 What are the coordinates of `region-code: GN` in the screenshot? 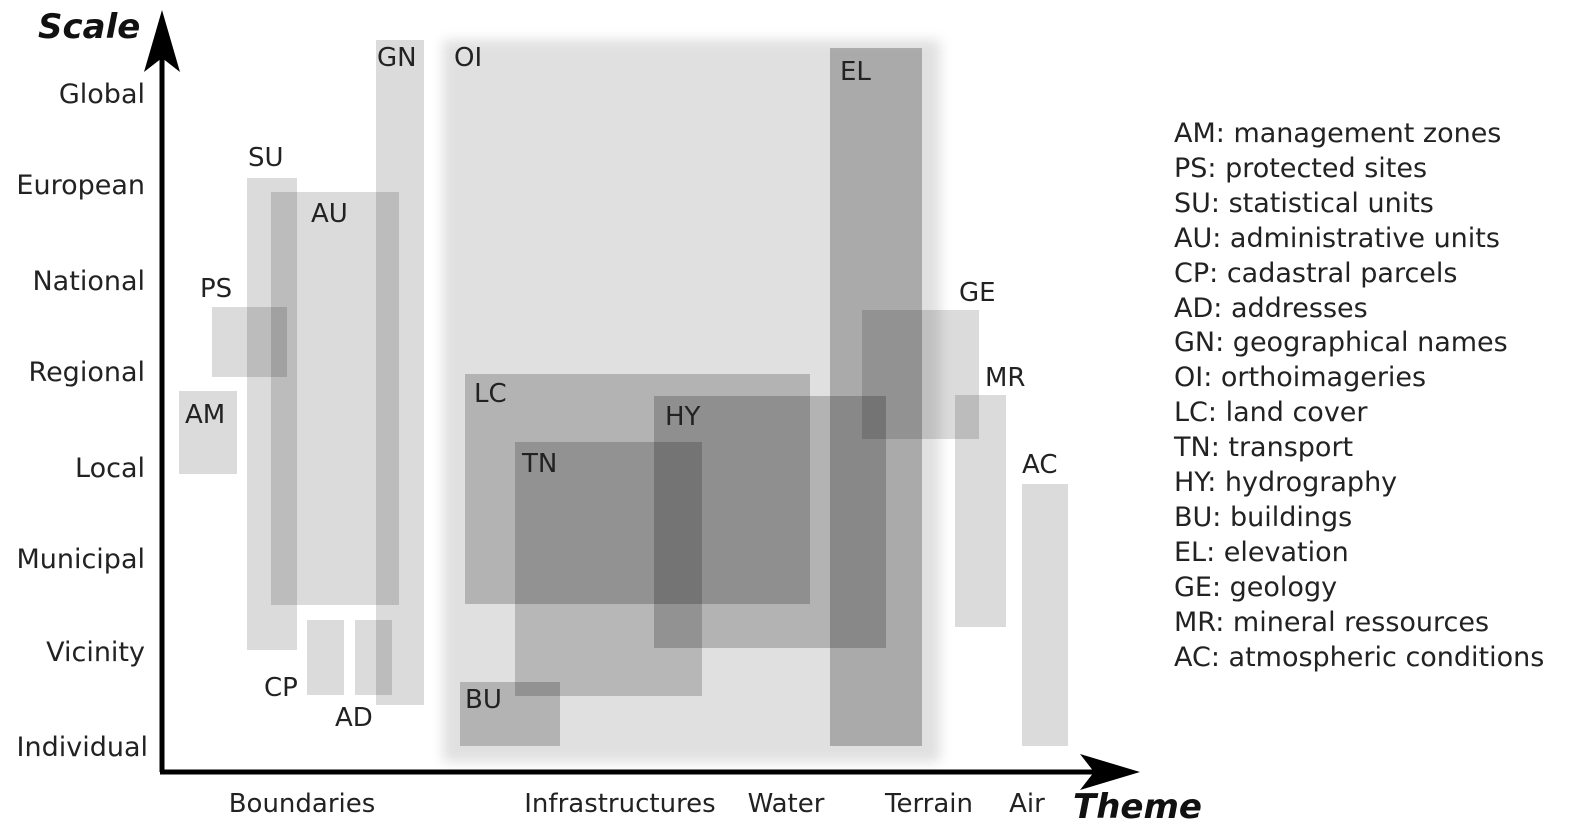 It's located at (397, 58).